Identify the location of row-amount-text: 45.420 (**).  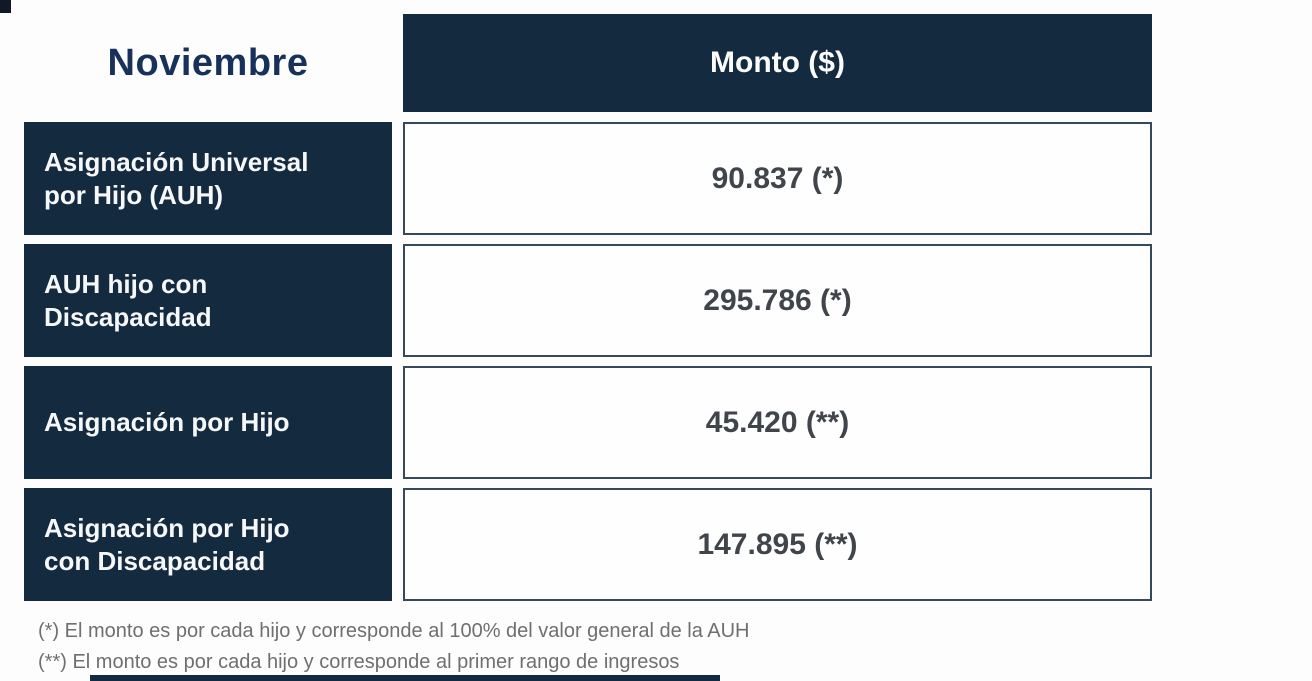
(777, 422).